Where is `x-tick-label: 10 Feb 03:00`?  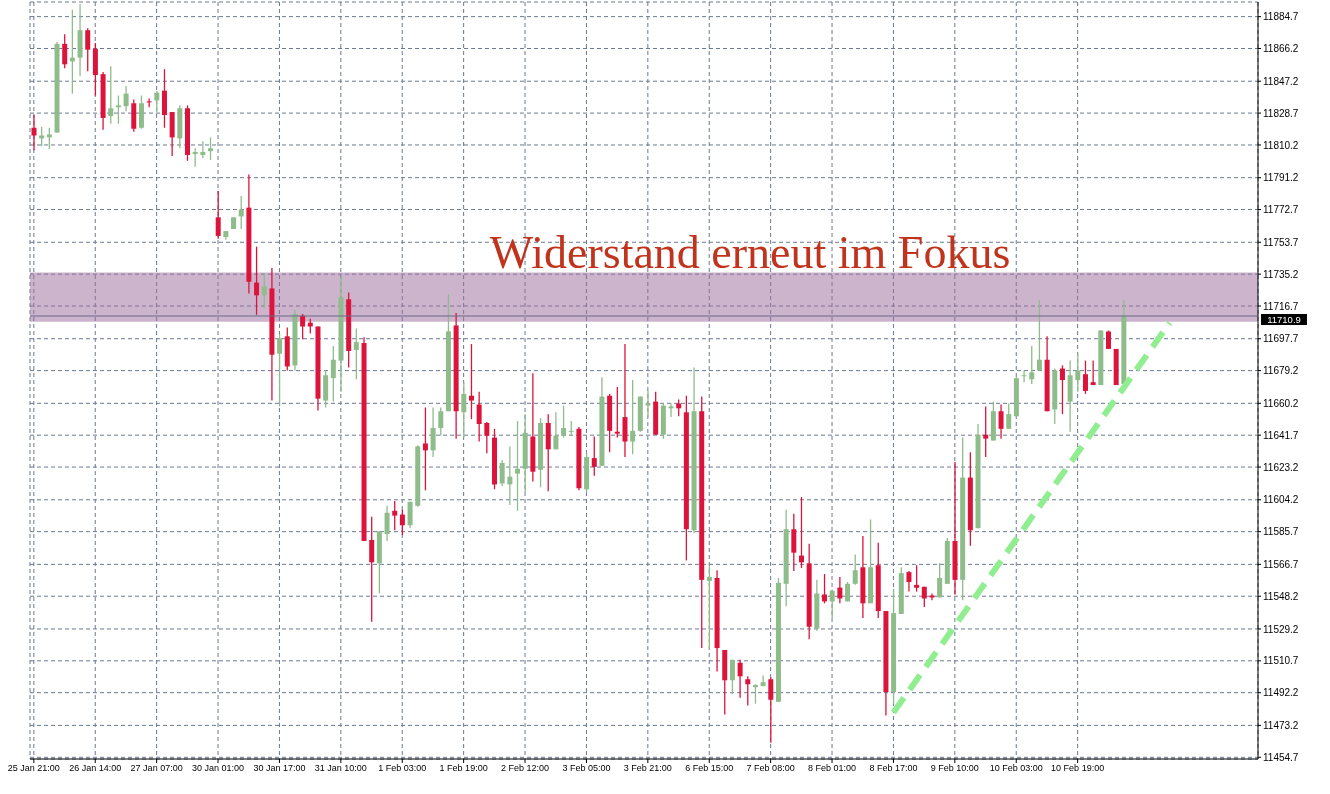
x-tick-label: 10 Feb 03:00 is located at coordinates (1016, 768).